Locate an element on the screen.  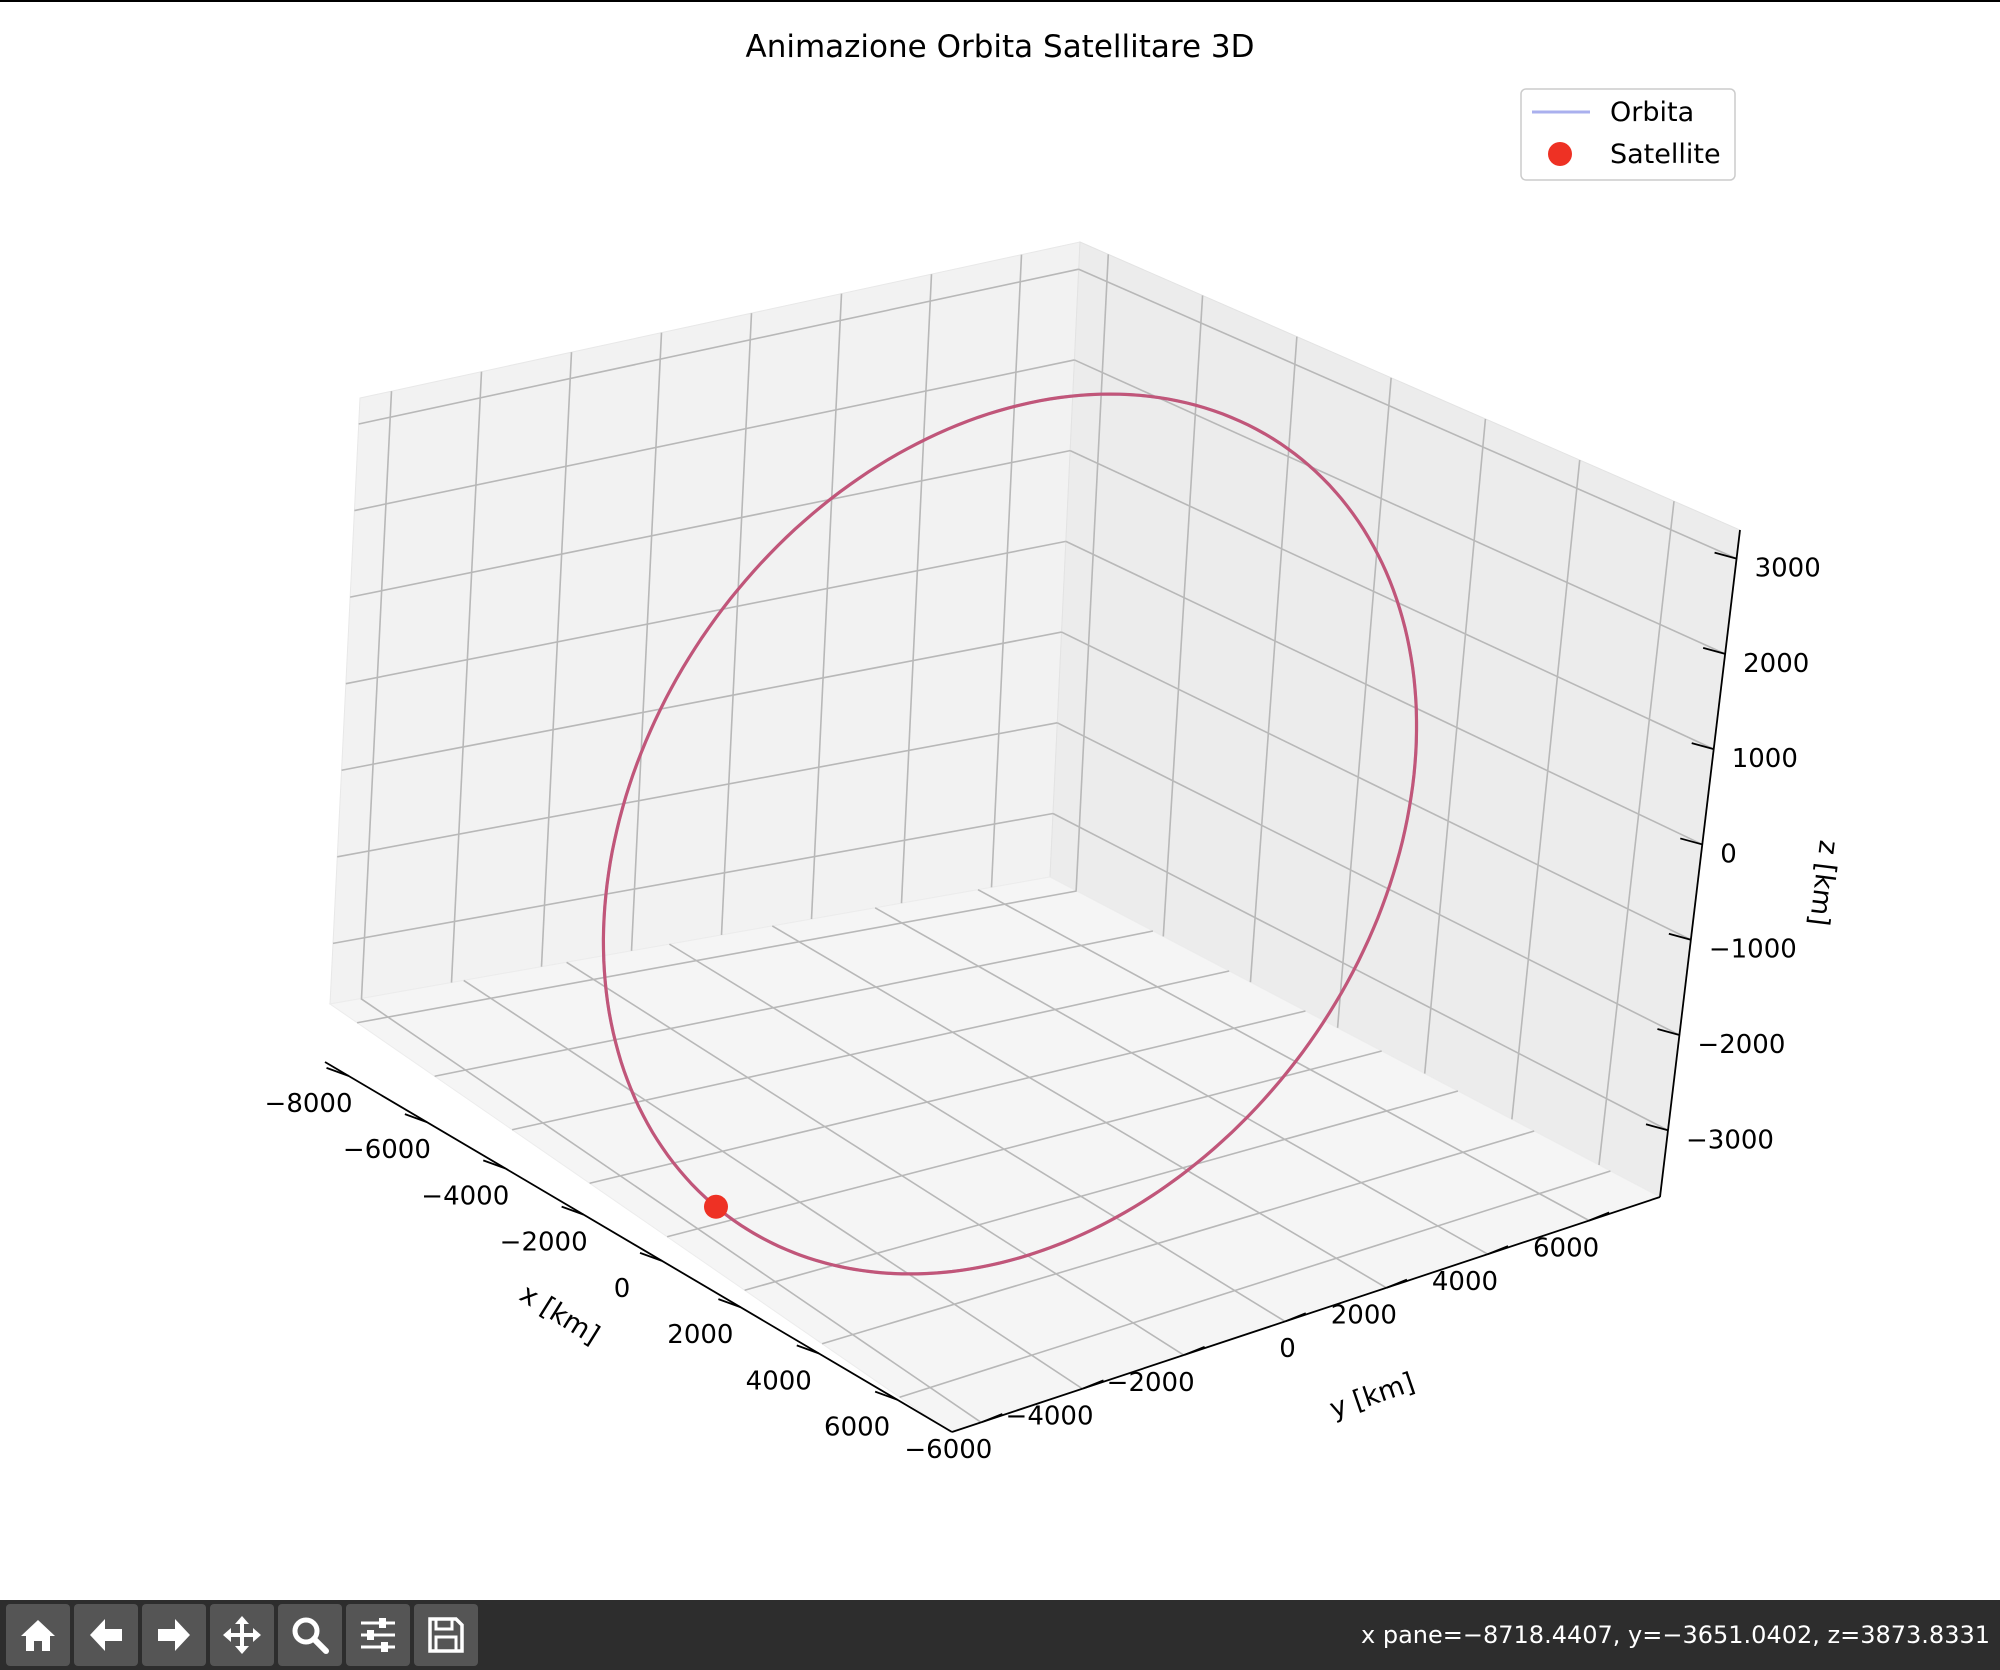
y-axis-ticks: −6000 −4000 −2000 0 2000 4000 6000 is located at coordinates (1257, 1338).